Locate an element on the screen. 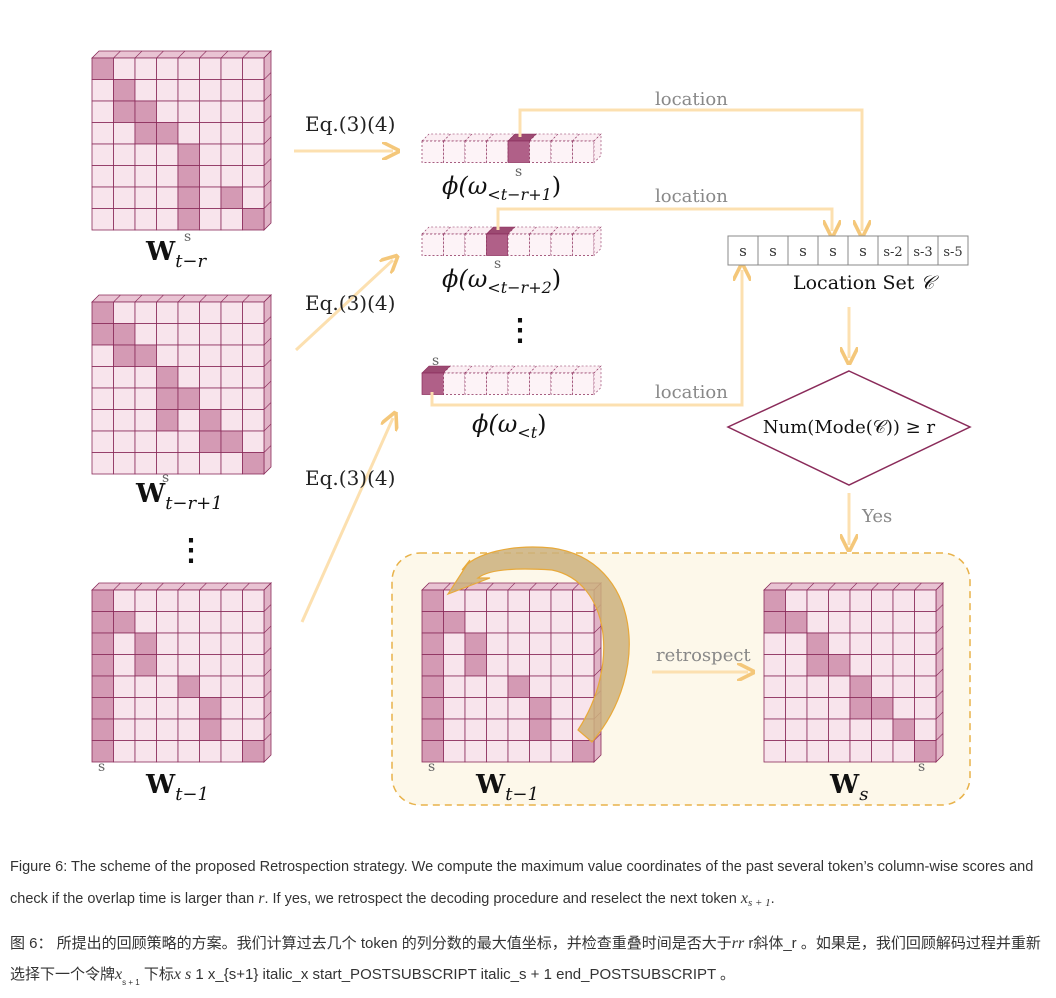 This screenshot has height=998, width=1056. location-set: s s s s s s-2 s-3 s-5 is located at coordinates (848, 250).